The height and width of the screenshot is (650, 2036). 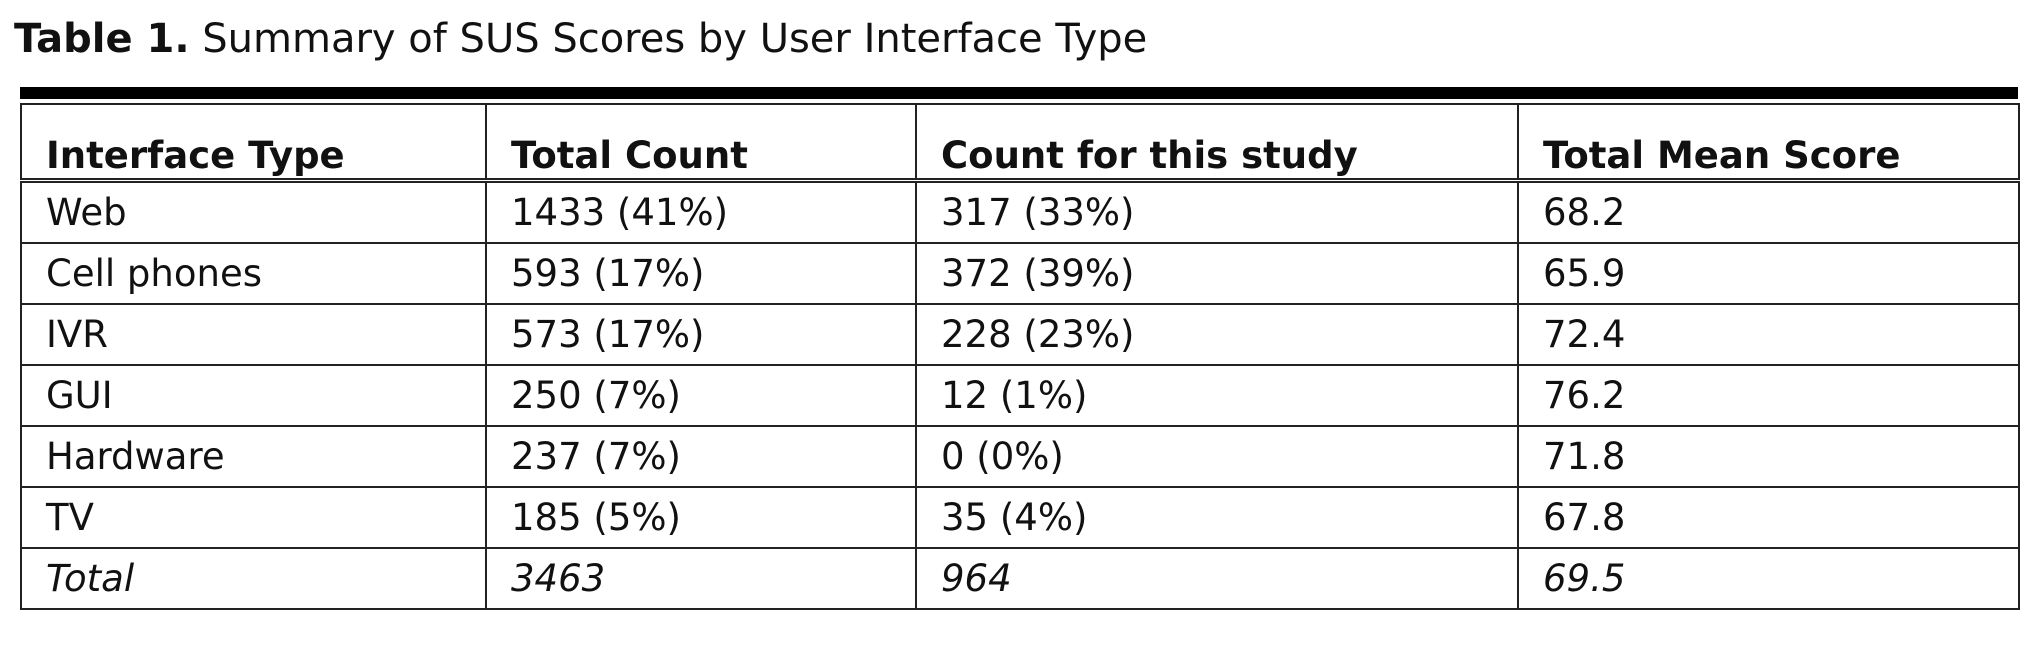 What do you see at coordinates (1768, 395) in the screenshot?
I see `cell-total-mean-score: 76.2` at bounding box center [1768, 395].